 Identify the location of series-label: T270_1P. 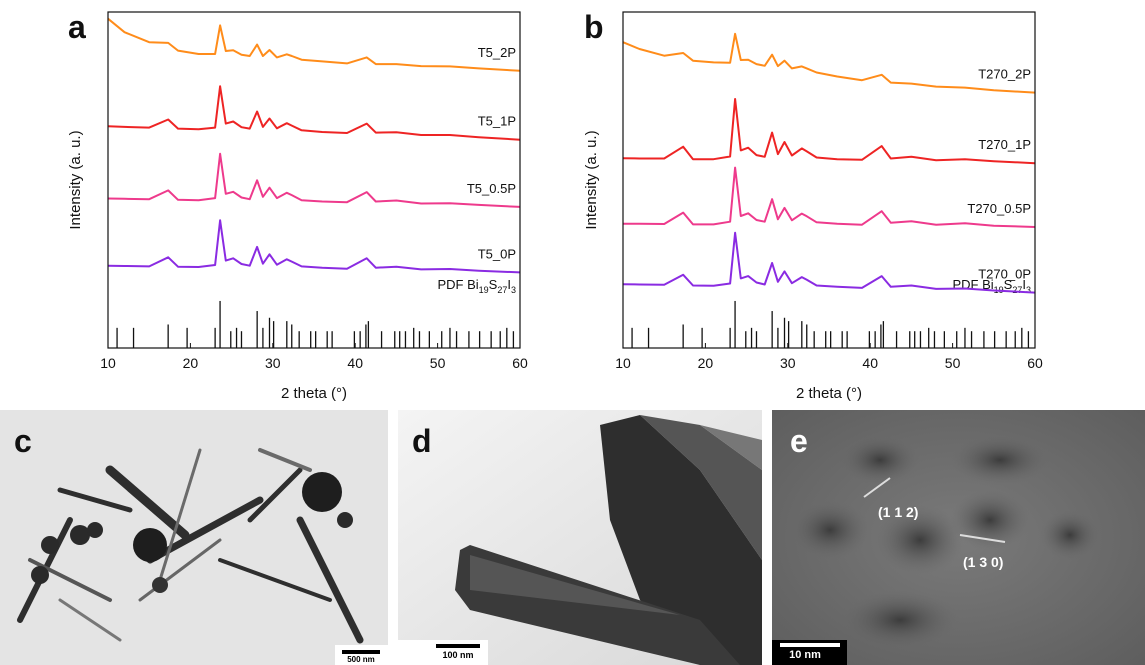
(1004, 144).